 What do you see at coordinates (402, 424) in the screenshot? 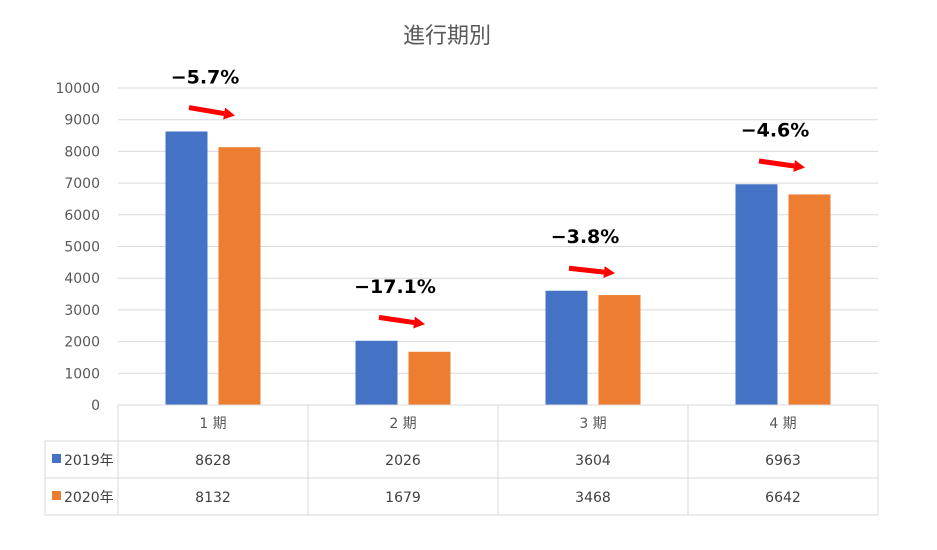
I see `x-category-label: 2 期` at bounding box center [402, 424].